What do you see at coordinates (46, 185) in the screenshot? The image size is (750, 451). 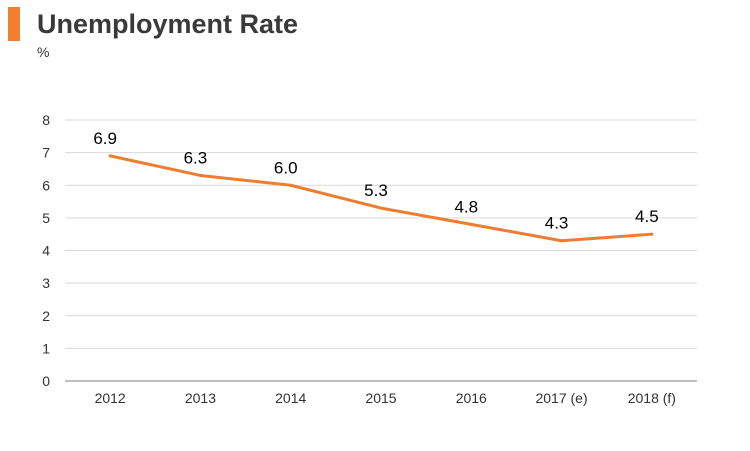 I see `y-tick-label: 6` at bounding box center [46, 185].